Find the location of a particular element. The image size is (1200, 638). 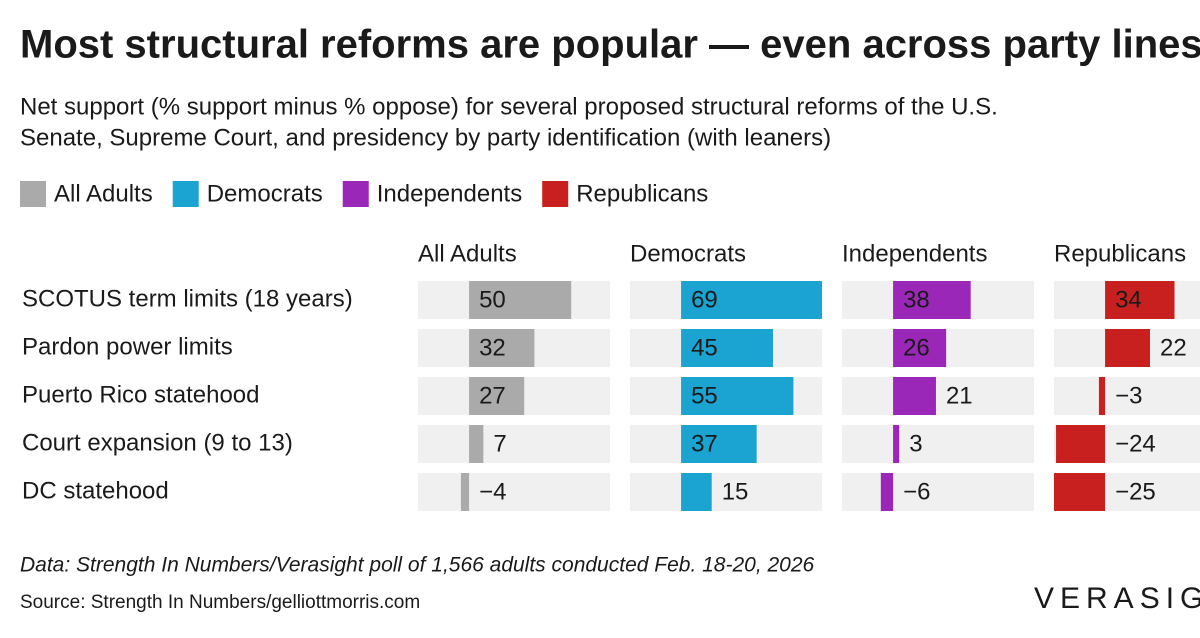

value-label: −25 is located at coordinates (1135, 491).